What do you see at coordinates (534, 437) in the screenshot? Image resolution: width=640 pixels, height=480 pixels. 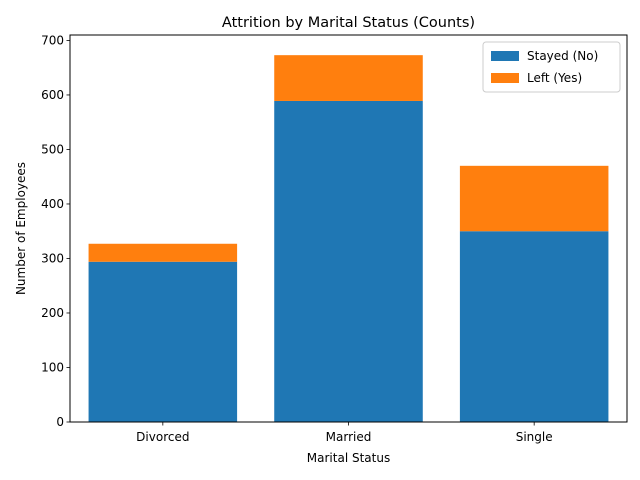 I see `x-tick-label-single: Single` at bounding box center [534, 437].